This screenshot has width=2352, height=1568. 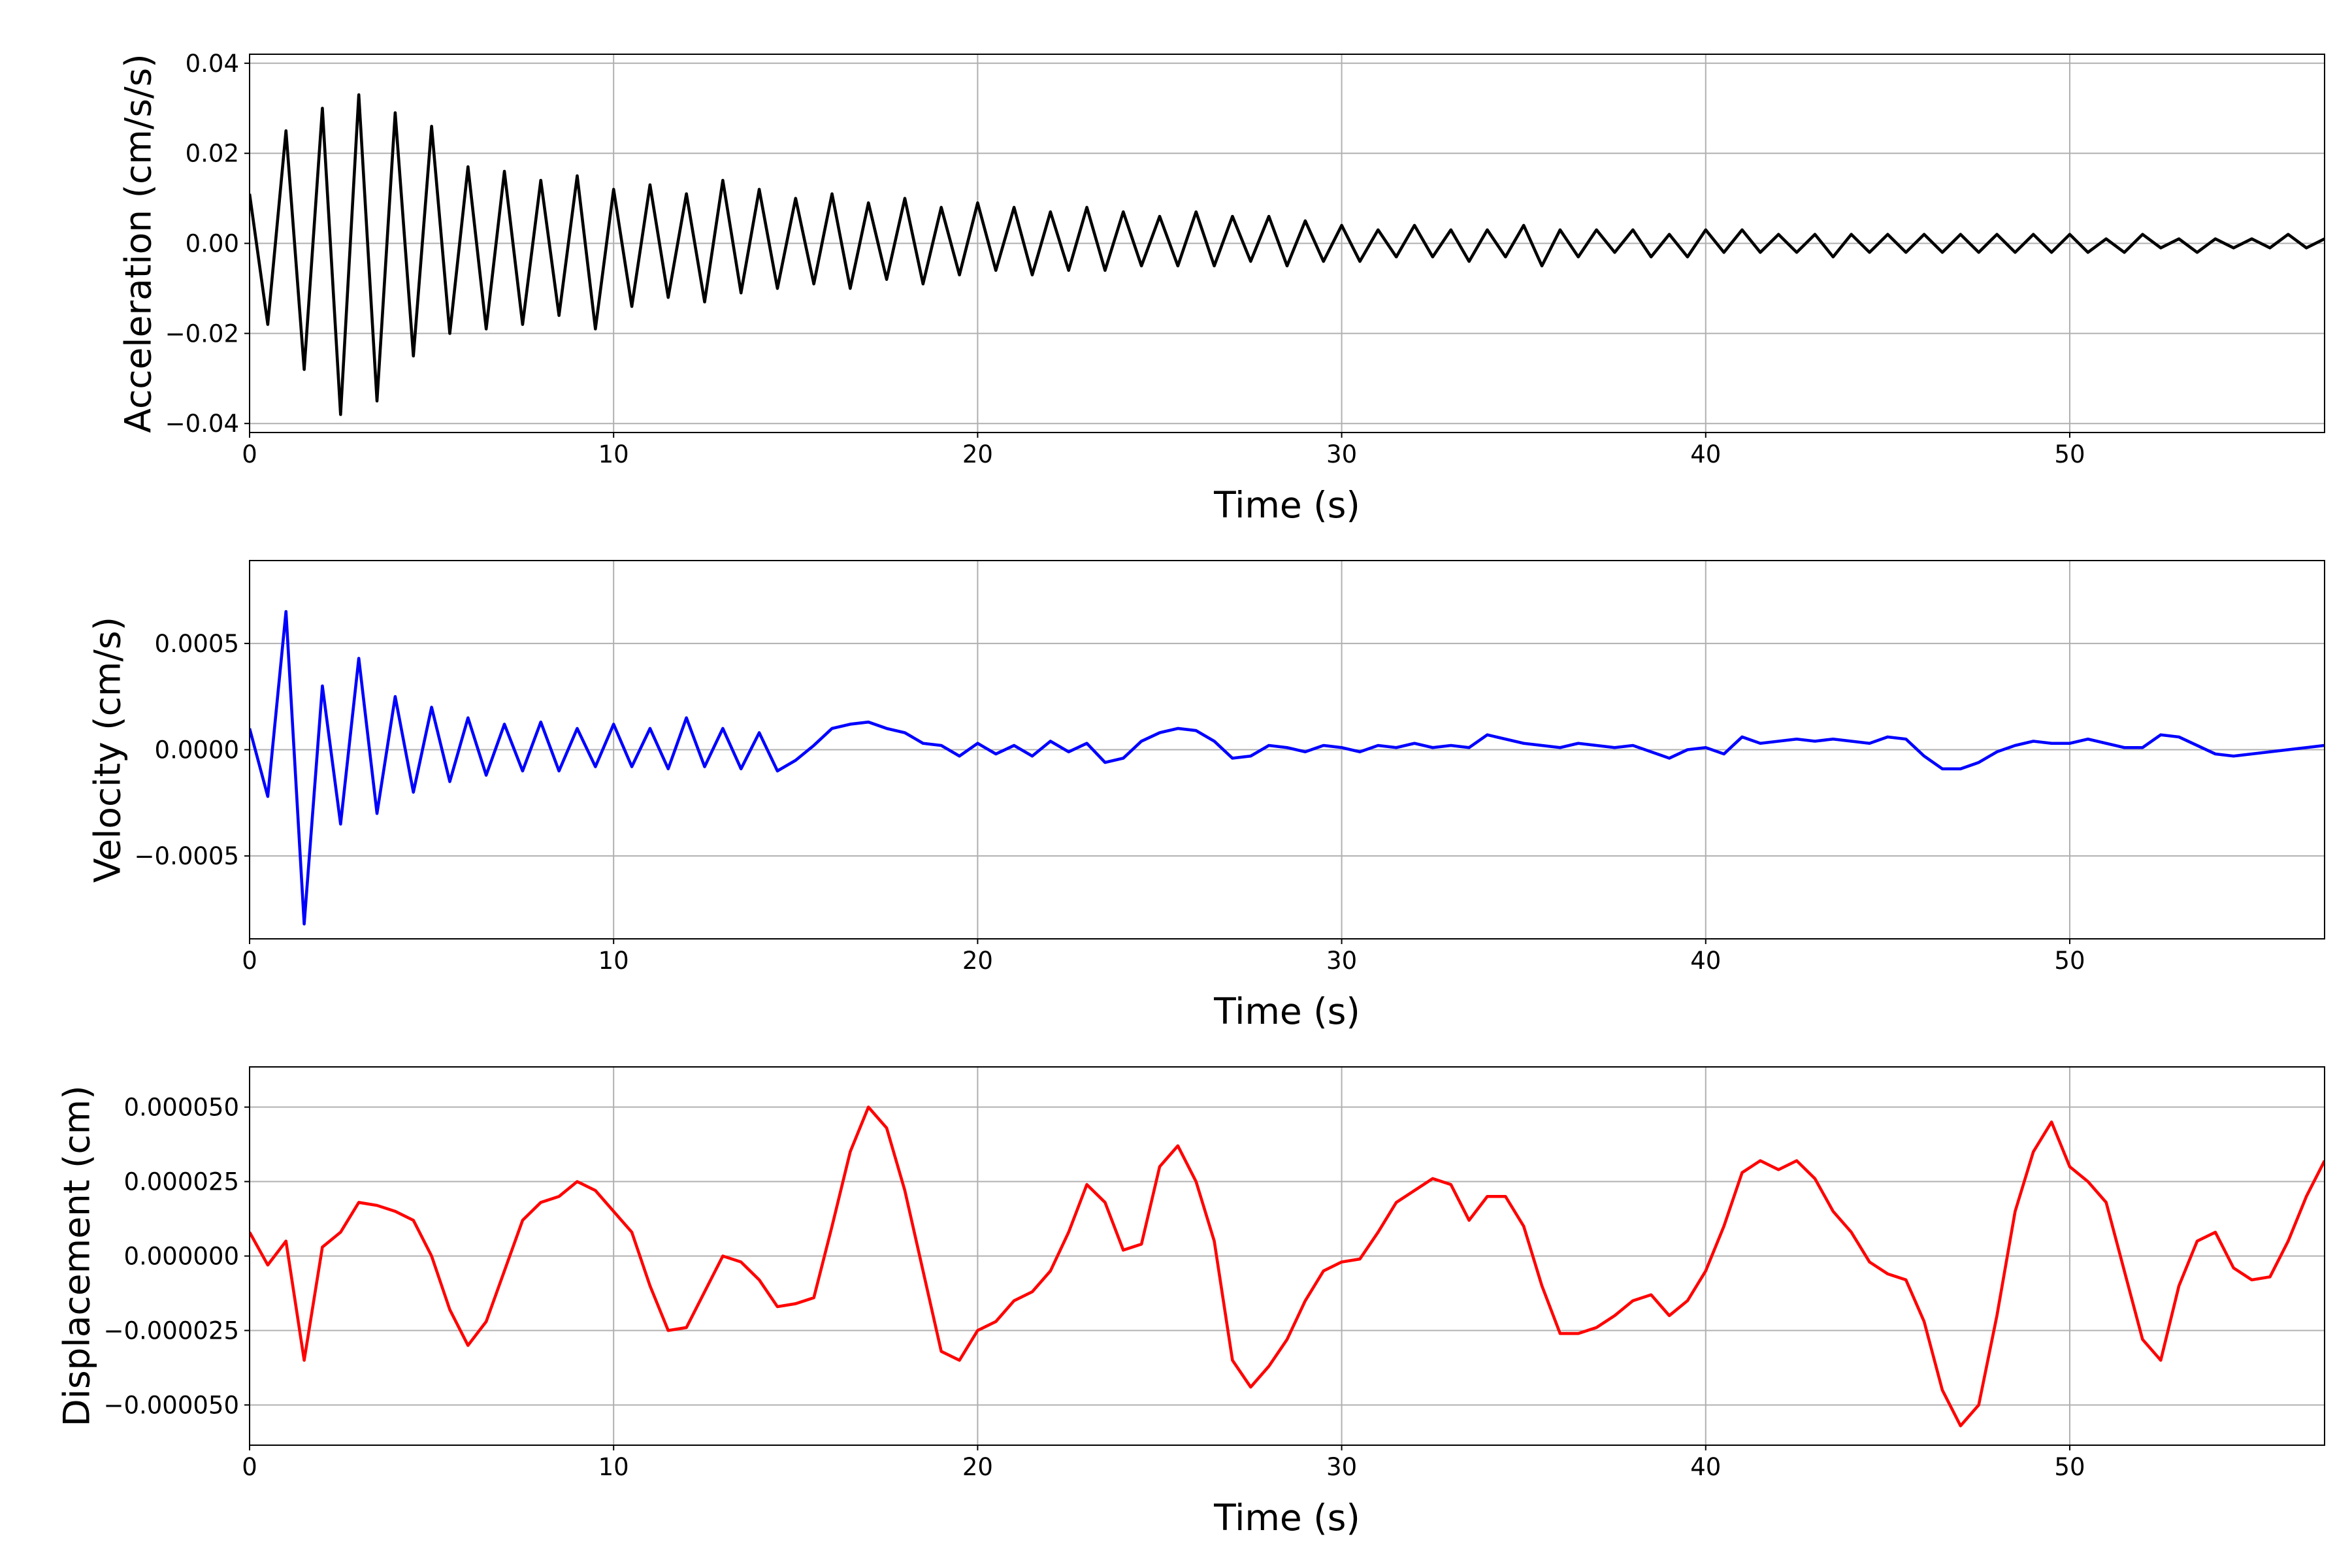 I want to click on y-tick-label: −0.000050, so click(x=171, y=1405).